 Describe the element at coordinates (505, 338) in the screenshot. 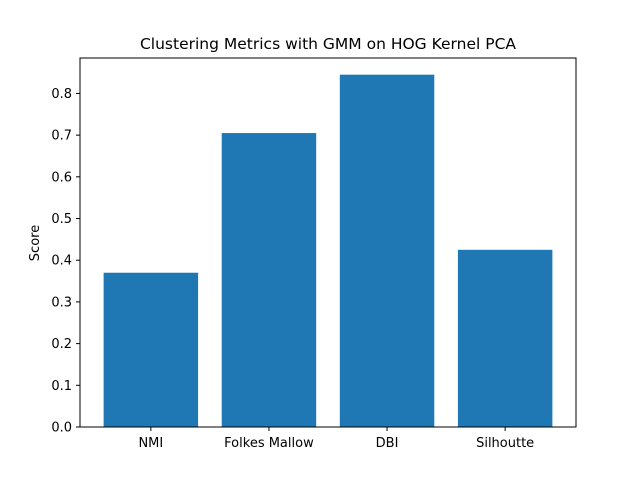

I see `bar-silhoutte` at that location.